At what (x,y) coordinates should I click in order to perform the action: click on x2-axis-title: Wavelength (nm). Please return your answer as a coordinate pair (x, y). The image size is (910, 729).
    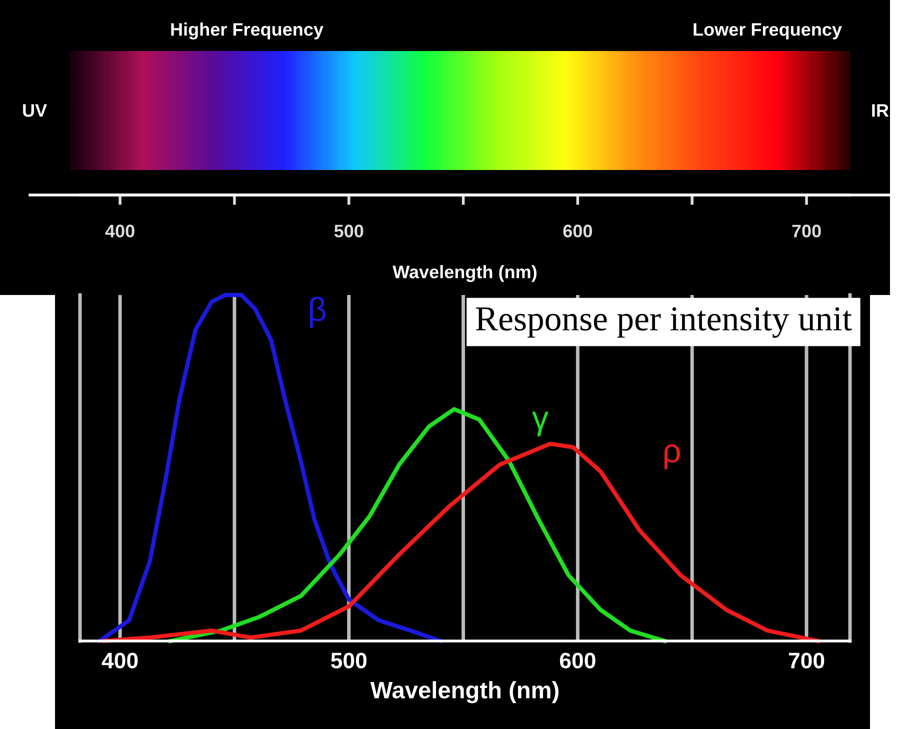
    Looking at the image, I should click on (464, 273).